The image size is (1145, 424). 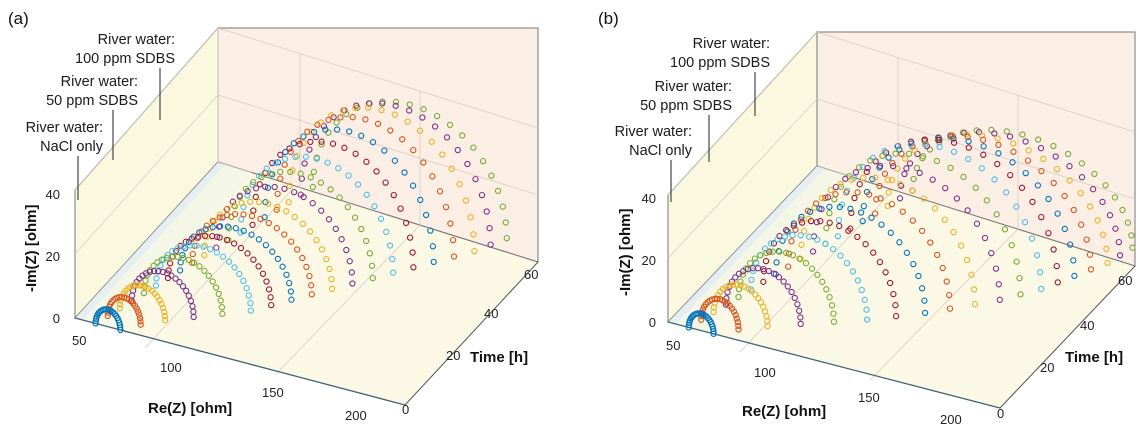 I want to click on y-axis-label-b: Time [h], so click(x=1094, y=357).